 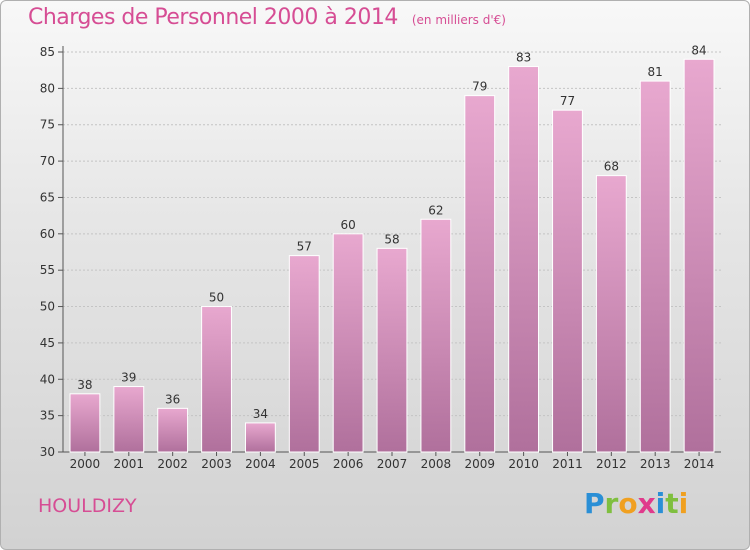 What do you see at coordinates (47, 416) in the screenshot?
I see `y-tick-label: 35` at bounding box center [47, 416].